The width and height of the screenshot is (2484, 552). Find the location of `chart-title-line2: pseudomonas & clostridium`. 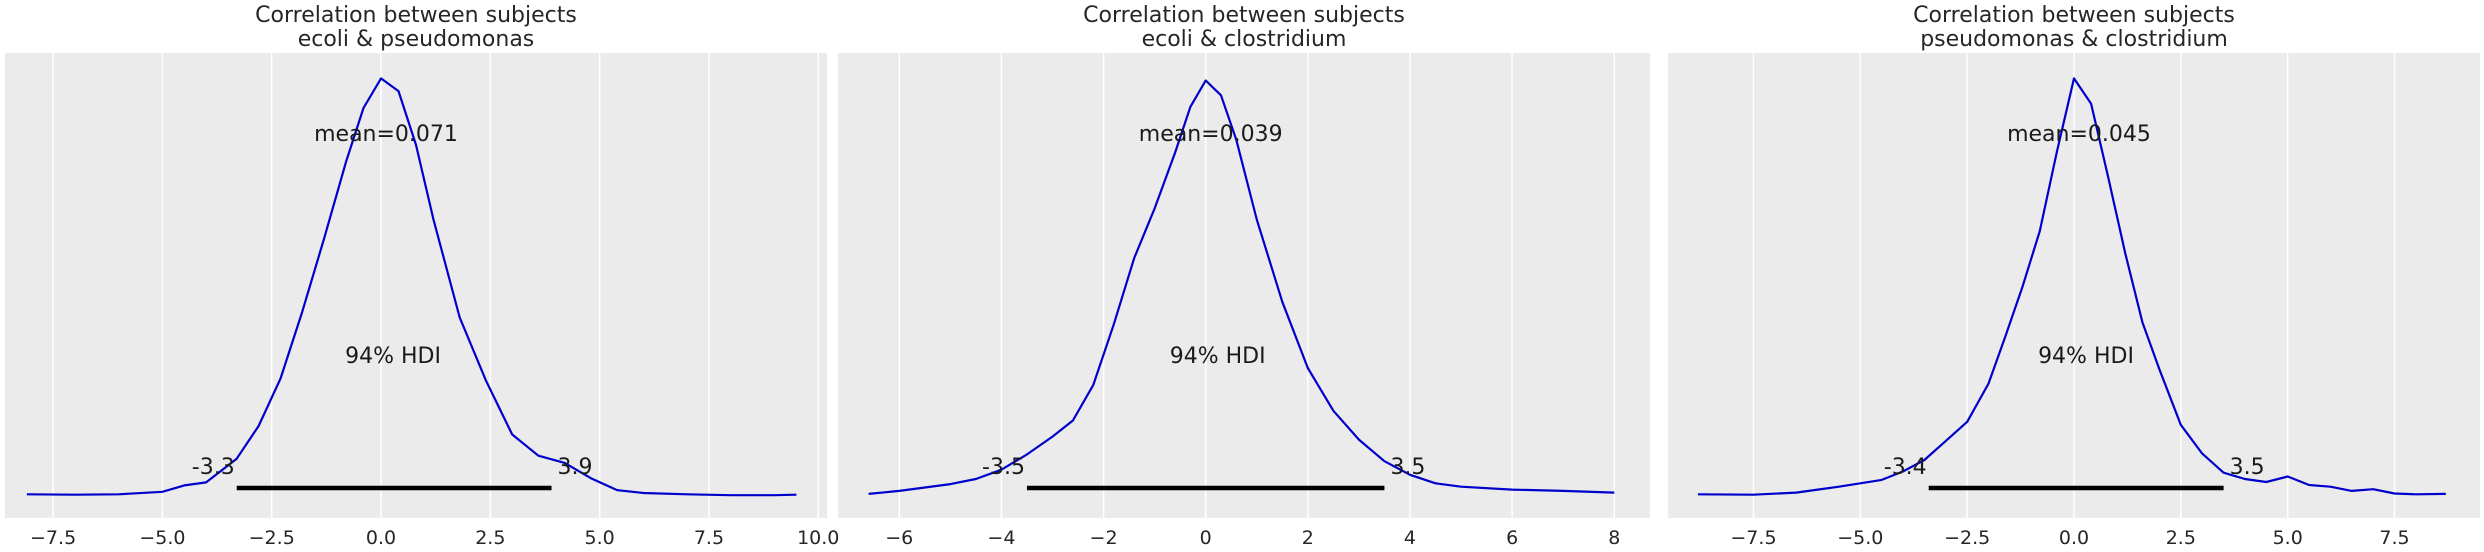

chart-title-line2: pseudomonas & clostridium is located at coordinates (2074, 39).